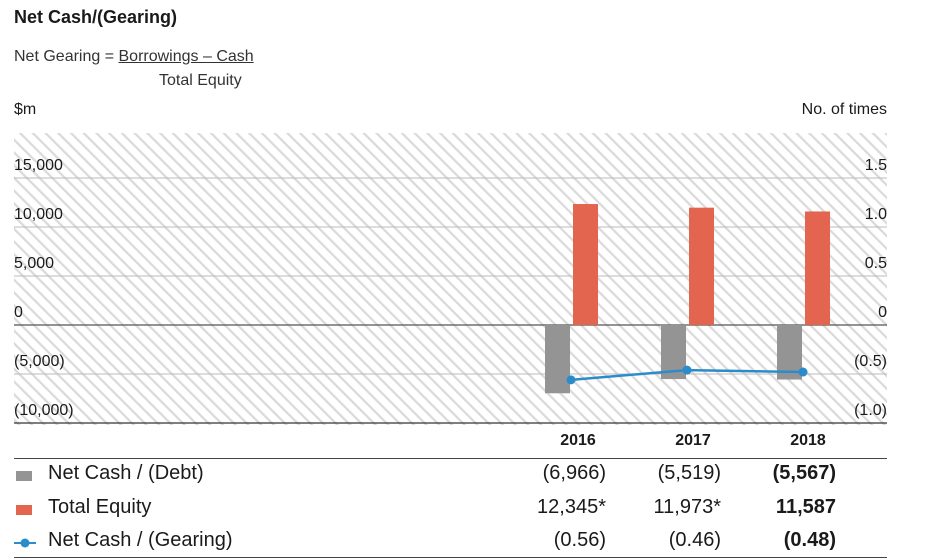  What do you see at coordinates (687, 507) in the screenshot?
I see `total-equity-2017: 11,973*` at bounding box center [687, 507].